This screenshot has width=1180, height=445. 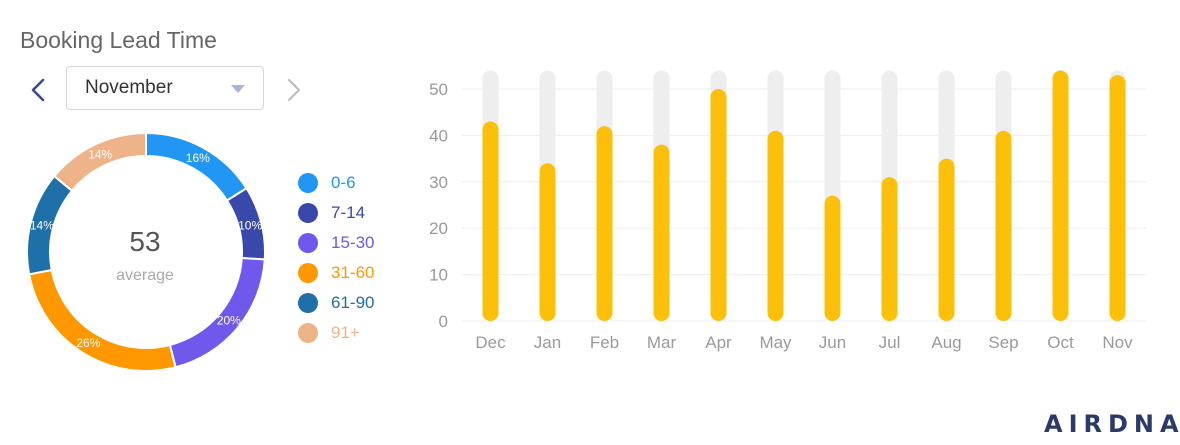 What do you see at coordinates (1003, 342) in the screenshot?
I see `x-tick-label: Sep` at bounding box center [1003, 342].